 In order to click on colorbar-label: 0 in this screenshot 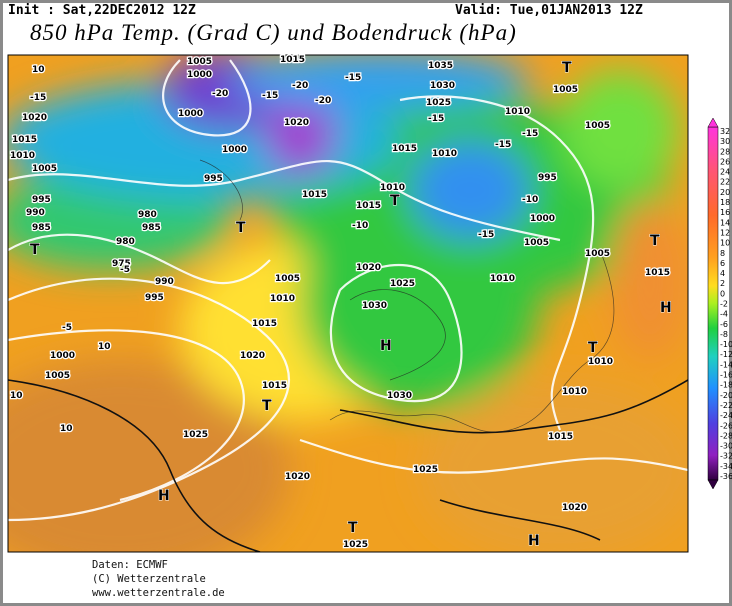, I will do `click(722, 293)`.